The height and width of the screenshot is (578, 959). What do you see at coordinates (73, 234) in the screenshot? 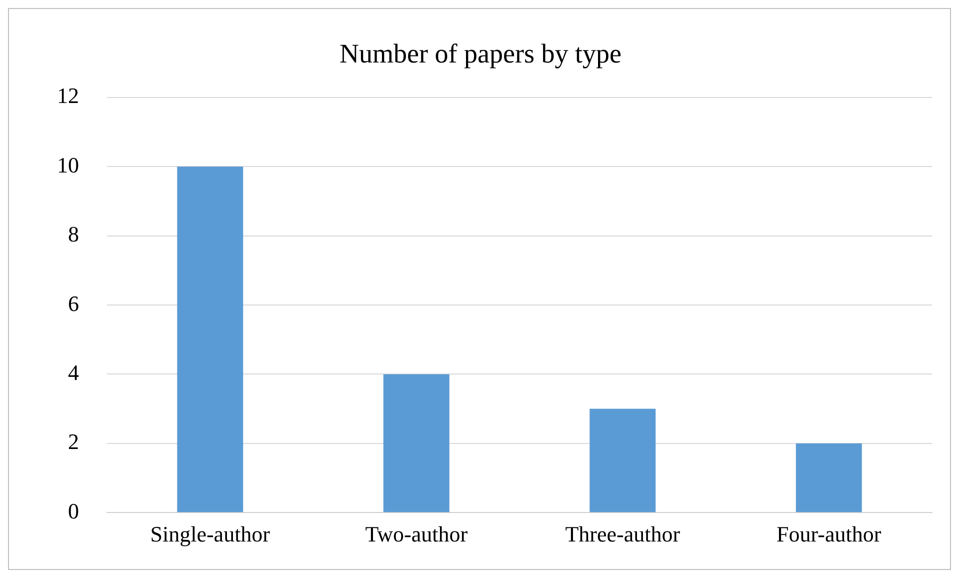
I see `y-tick-label: 8` at bounding box center [73, 234].